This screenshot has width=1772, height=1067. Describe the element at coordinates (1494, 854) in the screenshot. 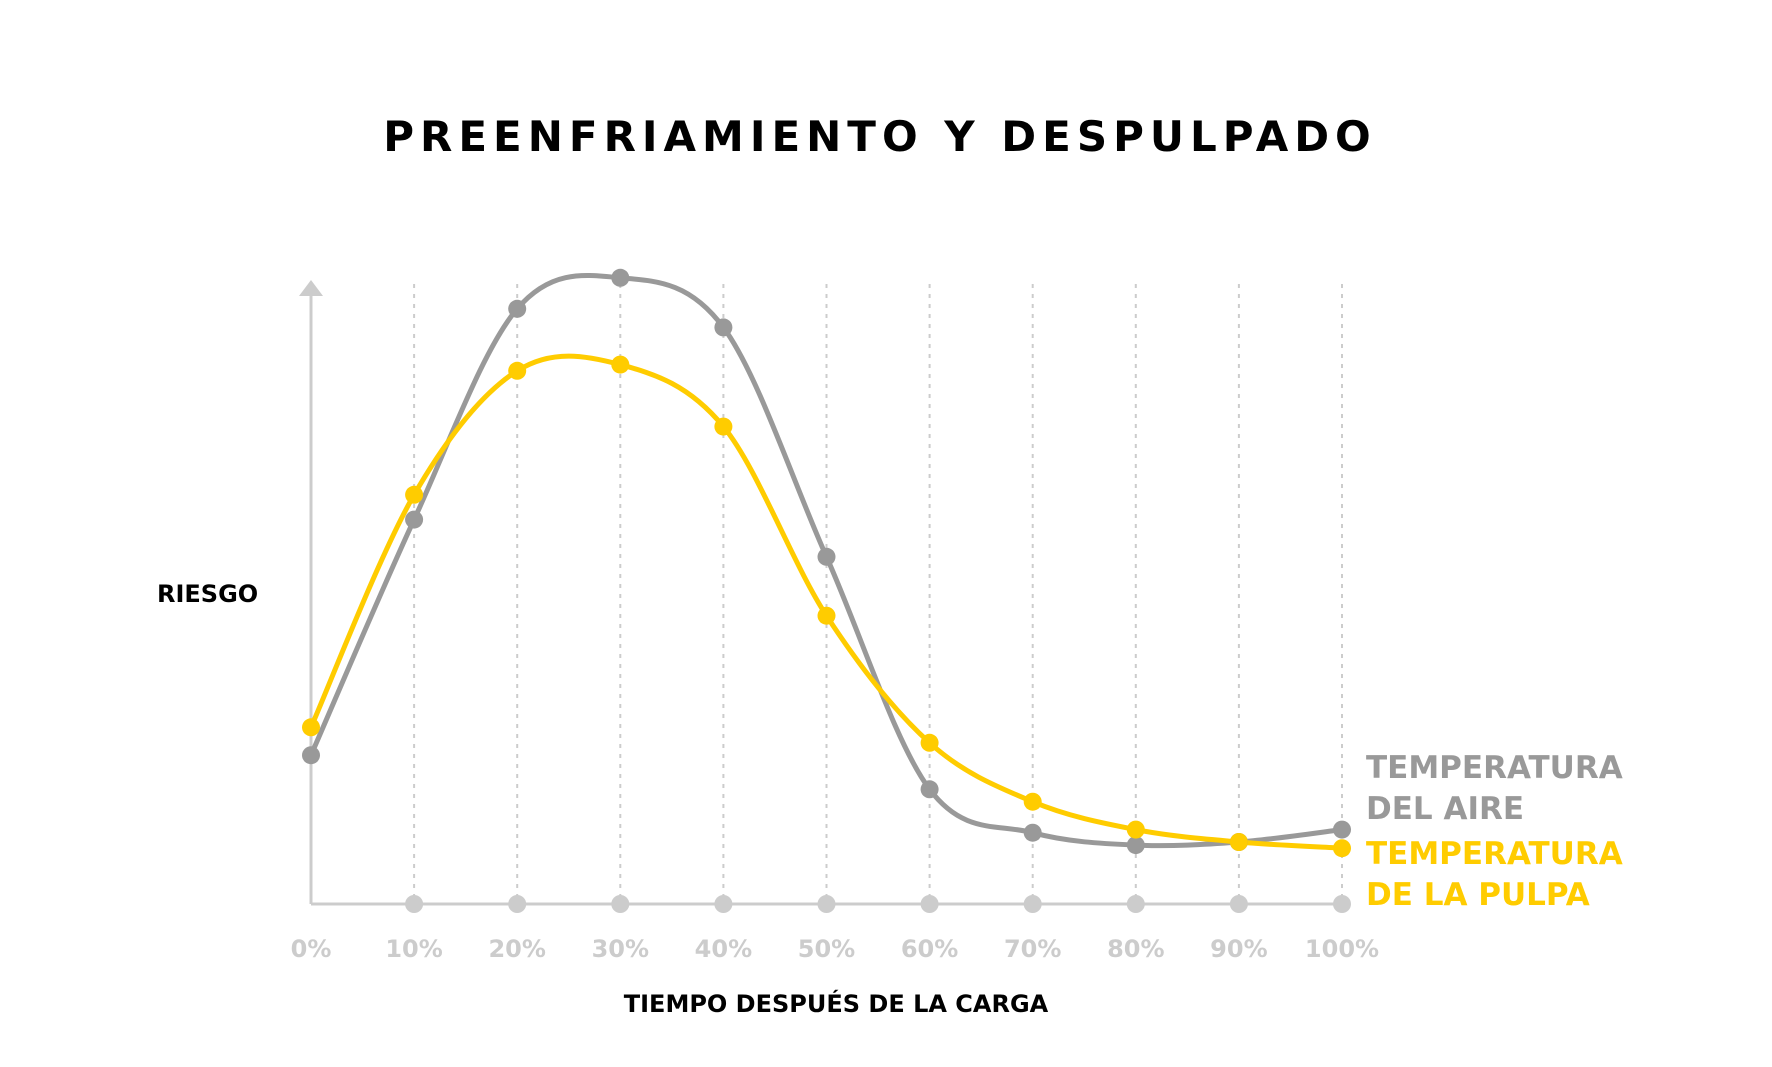

I see `legend-pulp-line1: TEMPERATURA` at that location.